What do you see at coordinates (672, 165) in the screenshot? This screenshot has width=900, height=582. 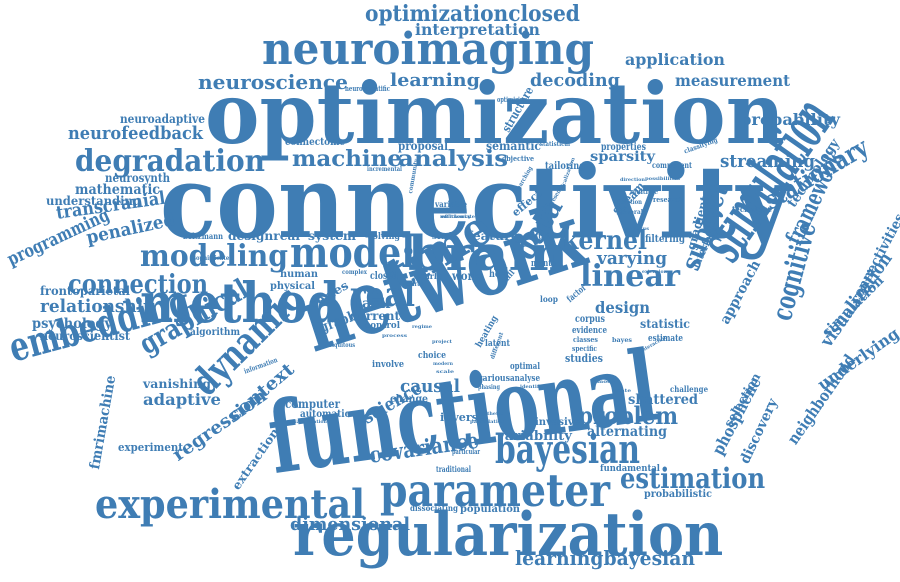 I see `word-component: component` at bounding box center [672, 165].